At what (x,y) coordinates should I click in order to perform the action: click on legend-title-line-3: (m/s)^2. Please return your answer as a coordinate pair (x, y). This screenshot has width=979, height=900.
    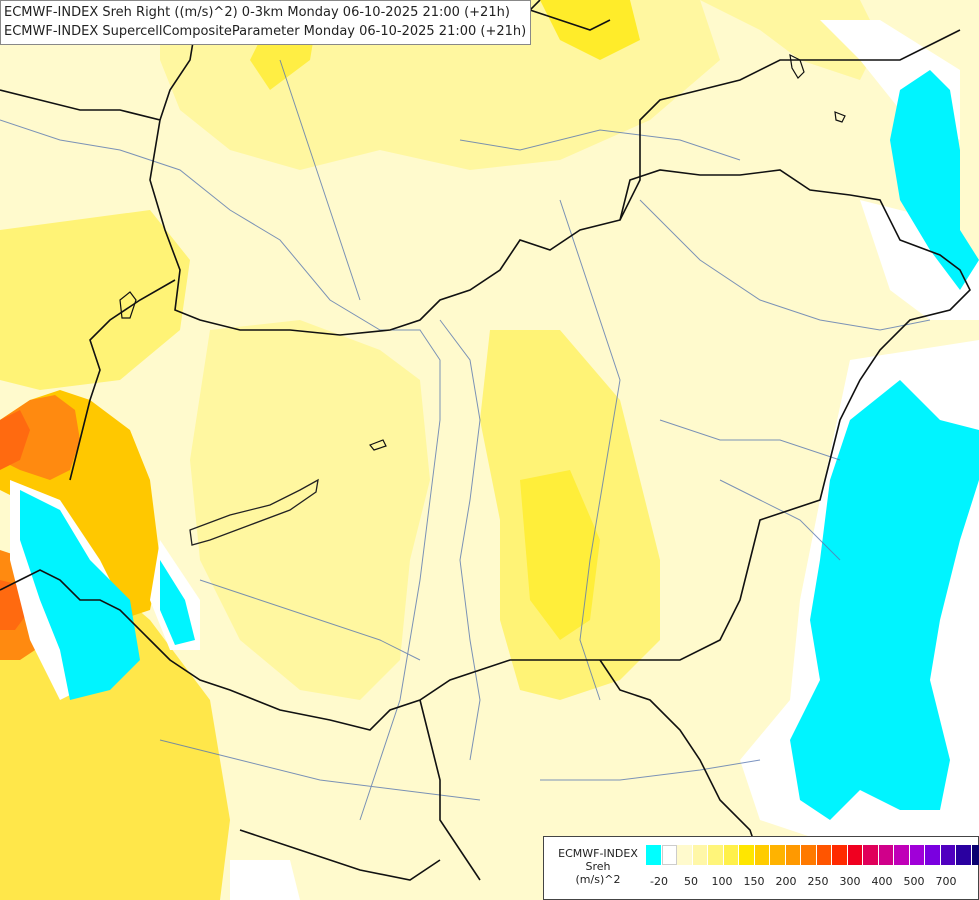
    Looking at the image, I should click on (598, 879).